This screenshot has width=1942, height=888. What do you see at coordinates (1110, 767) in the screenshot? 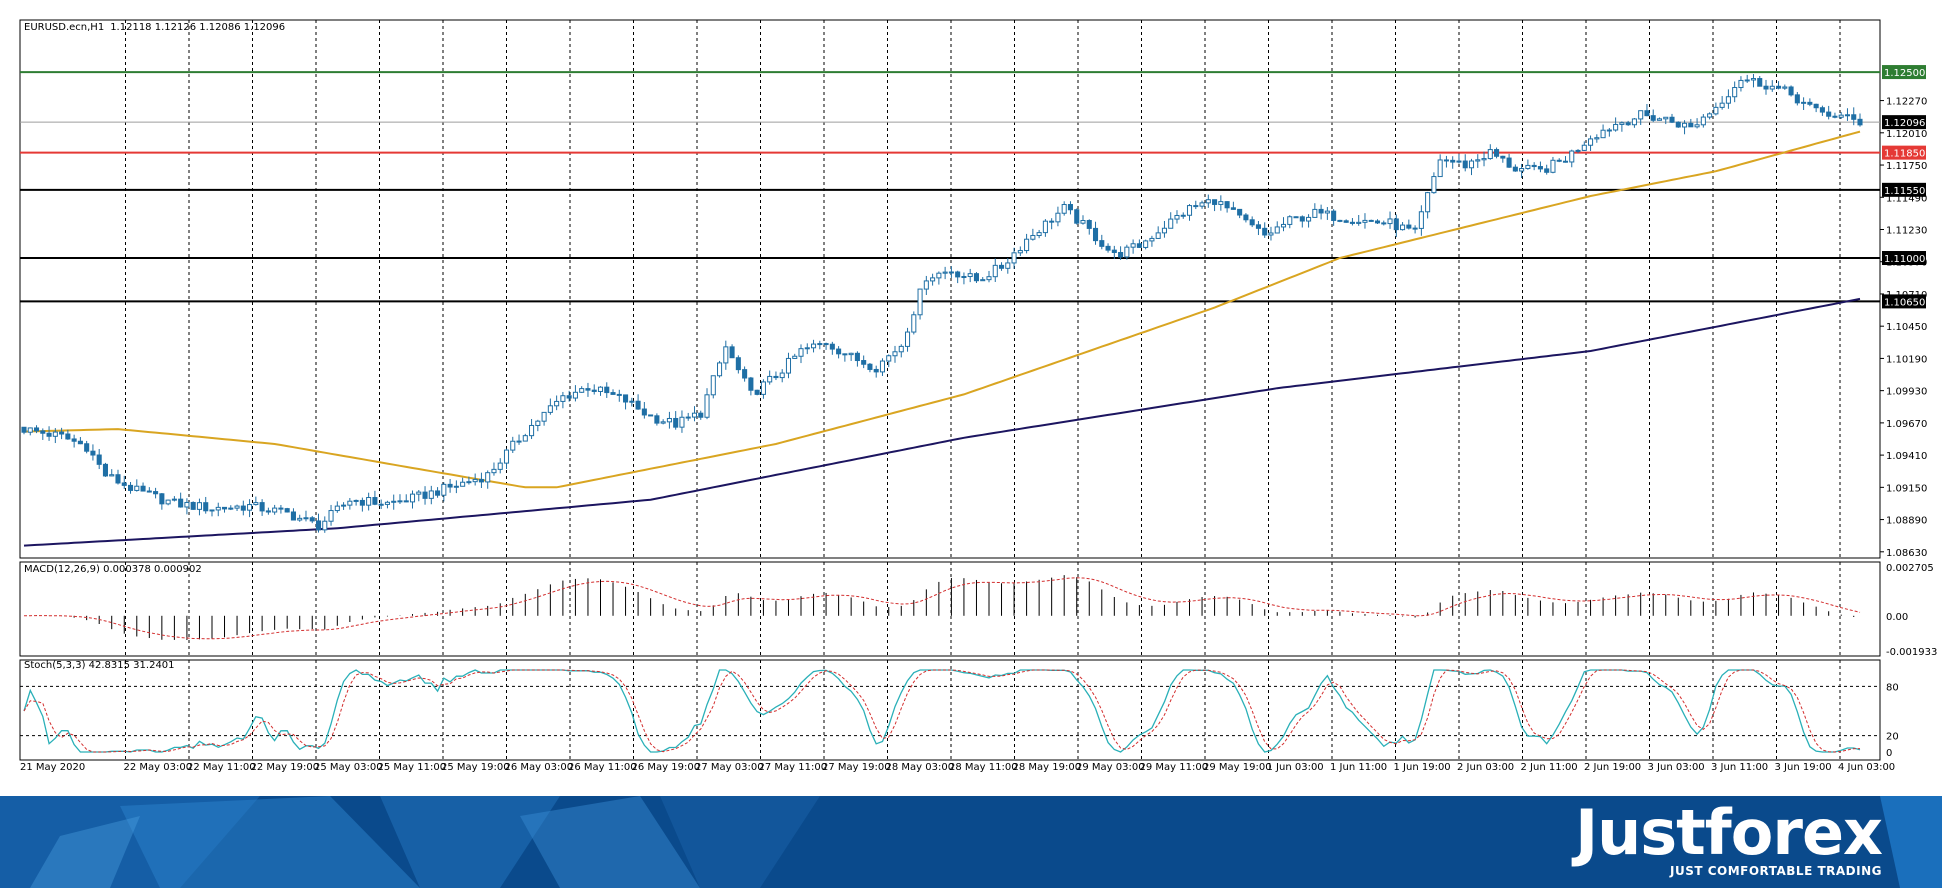
I see `x-tick-label: 29 May 03:00` at bounding box center [1110, 767].